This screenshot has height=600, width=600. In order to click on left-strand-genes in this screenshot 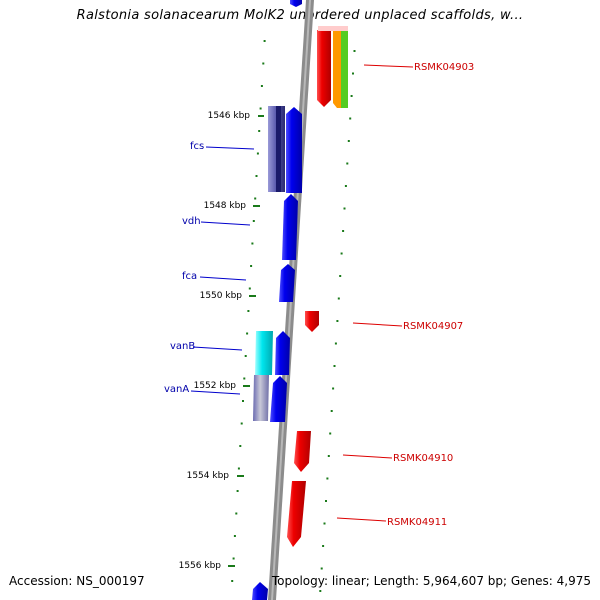, I will do `click(277, 353)`.